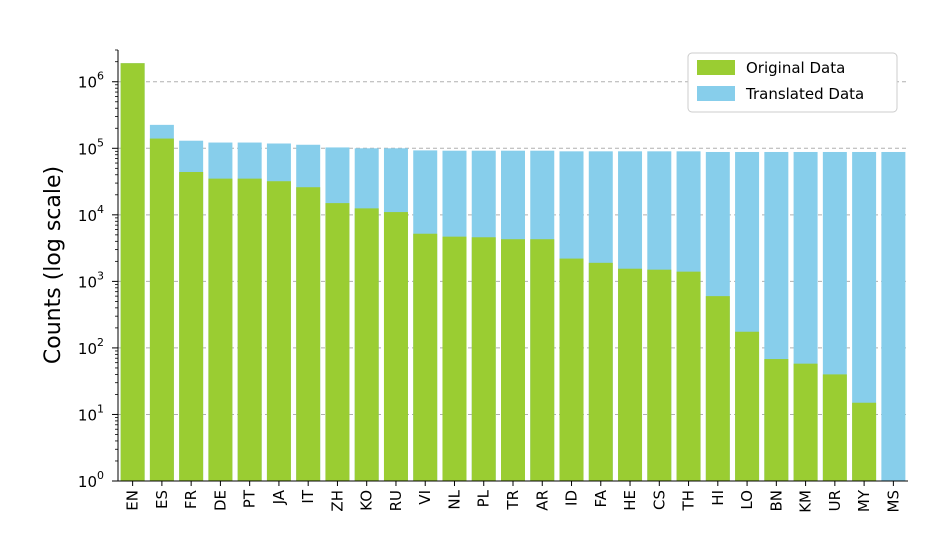  I want to click on bar-original-zh, so click(337, 342).